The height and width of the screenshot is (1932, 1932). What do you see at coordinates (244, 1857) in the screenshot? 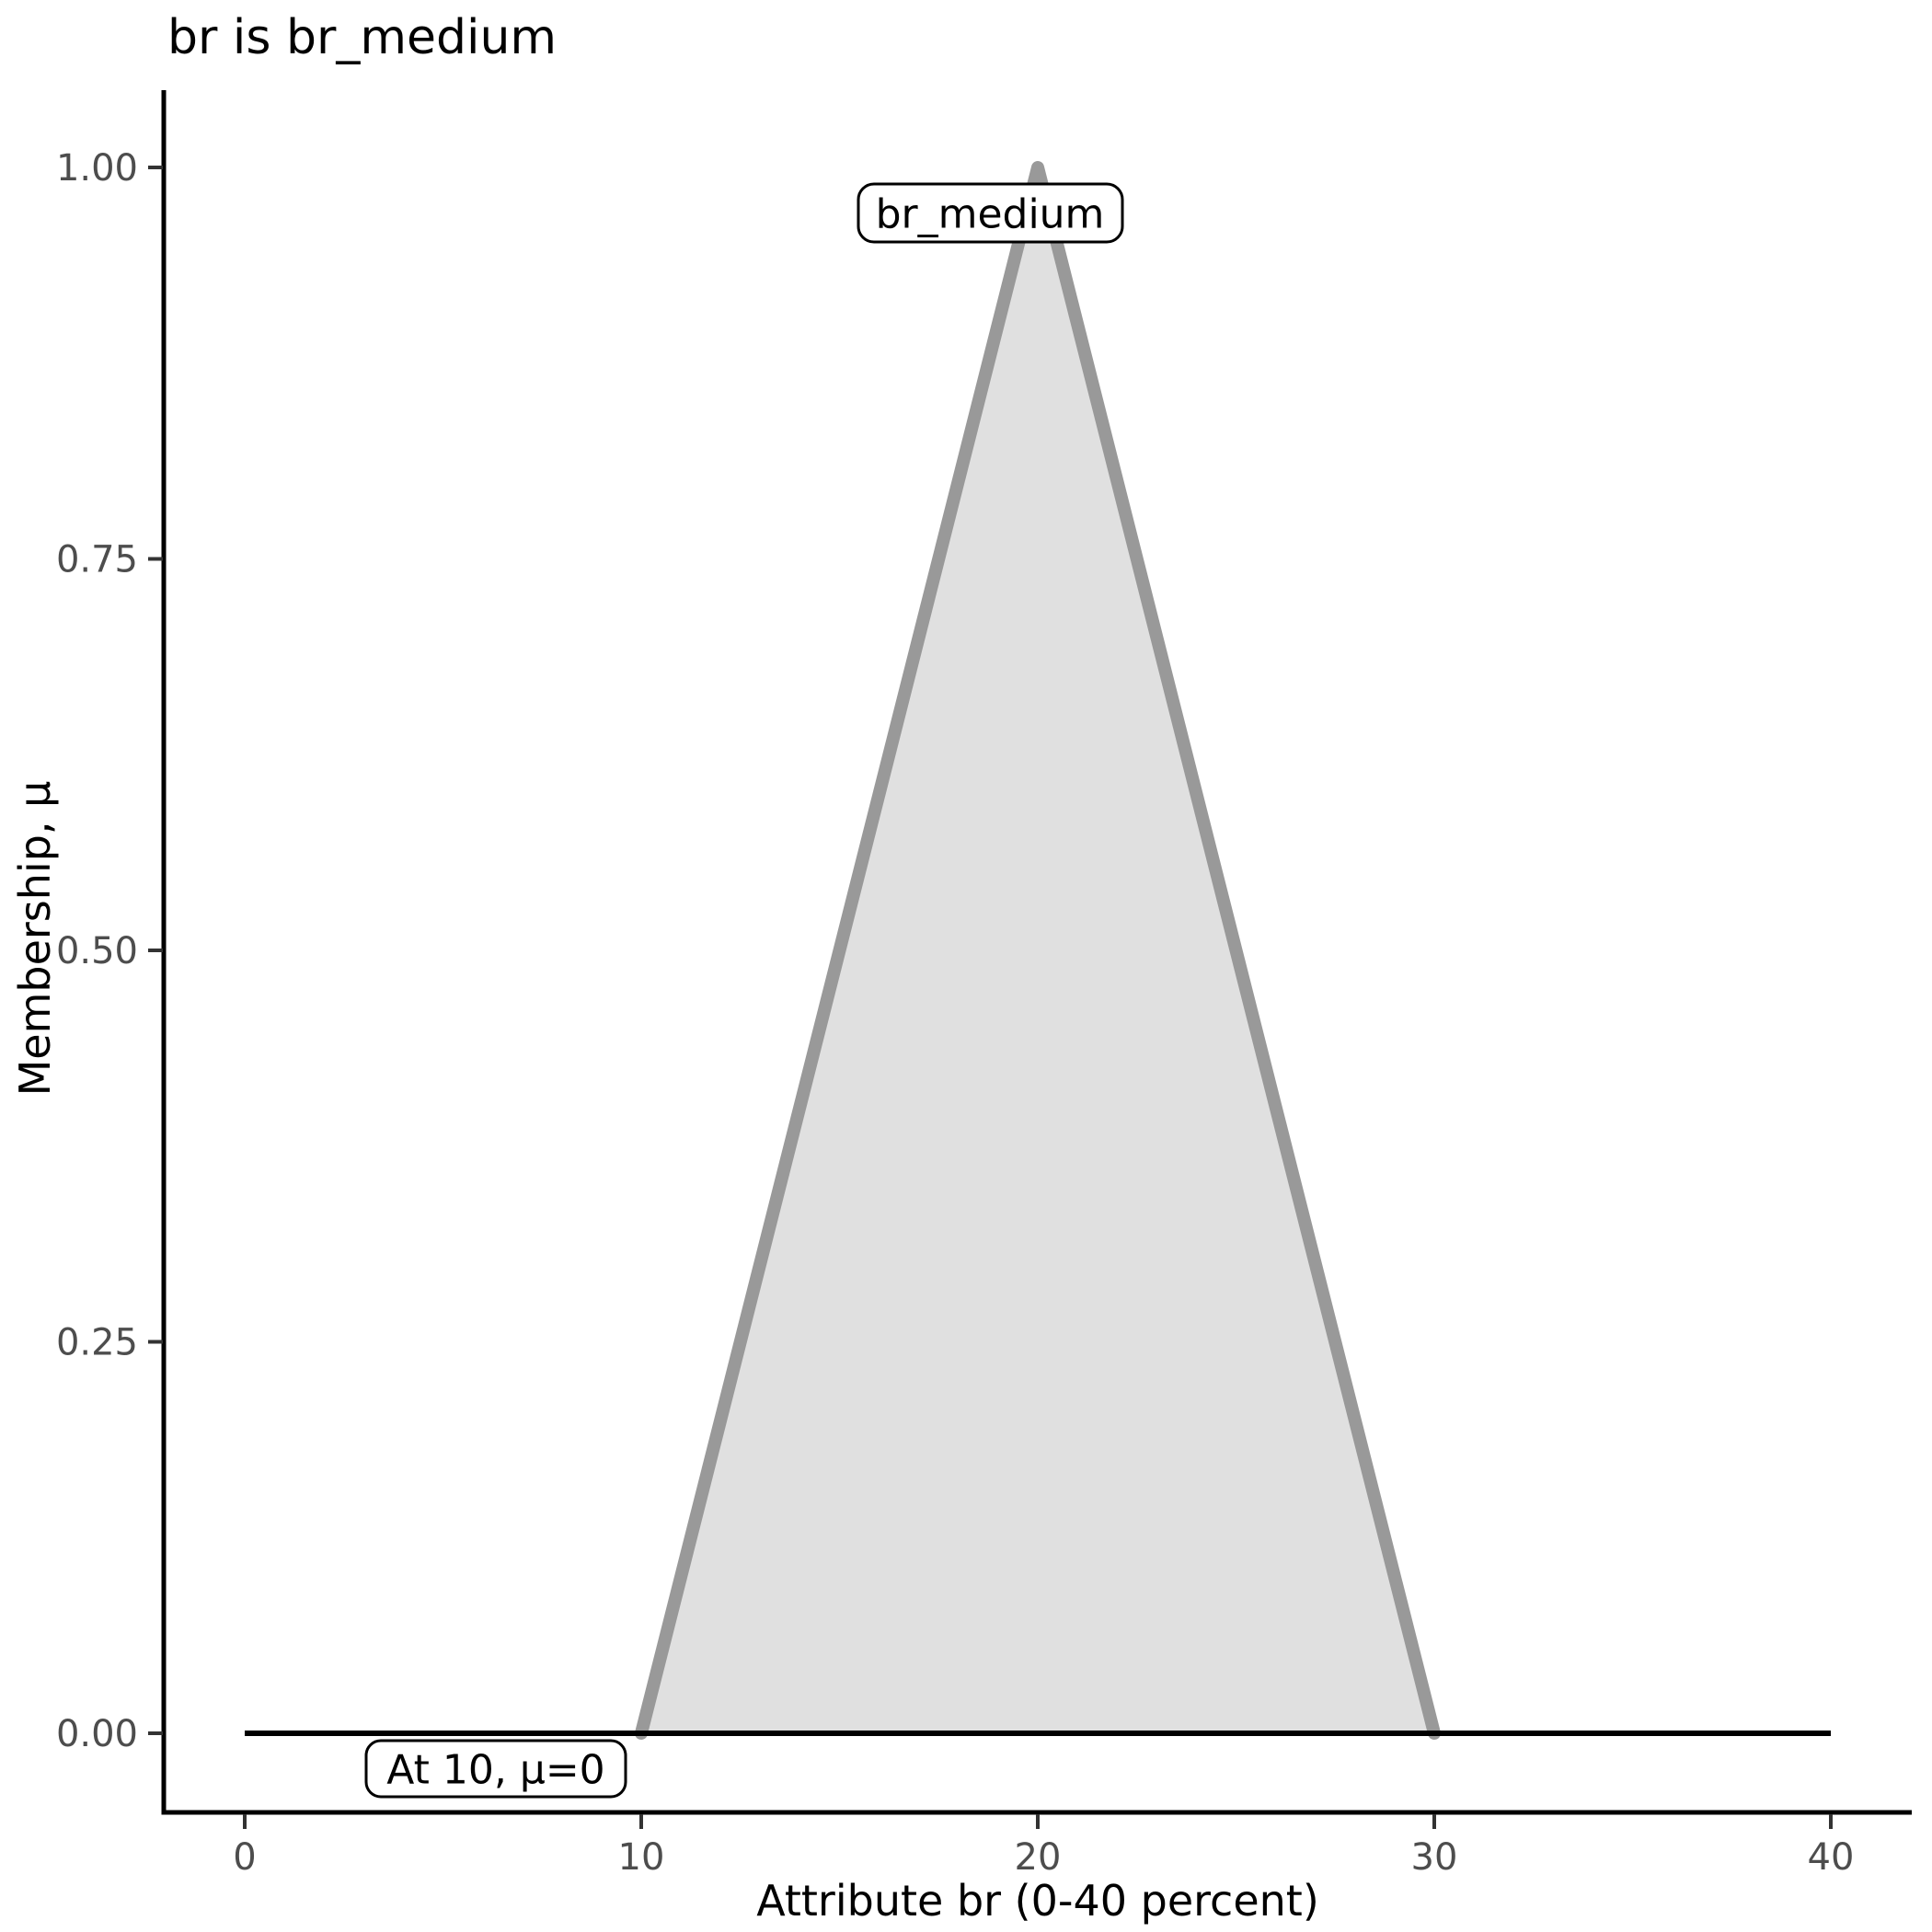
I see `x-tick-label: 0` at bounding box center [244, 1857].